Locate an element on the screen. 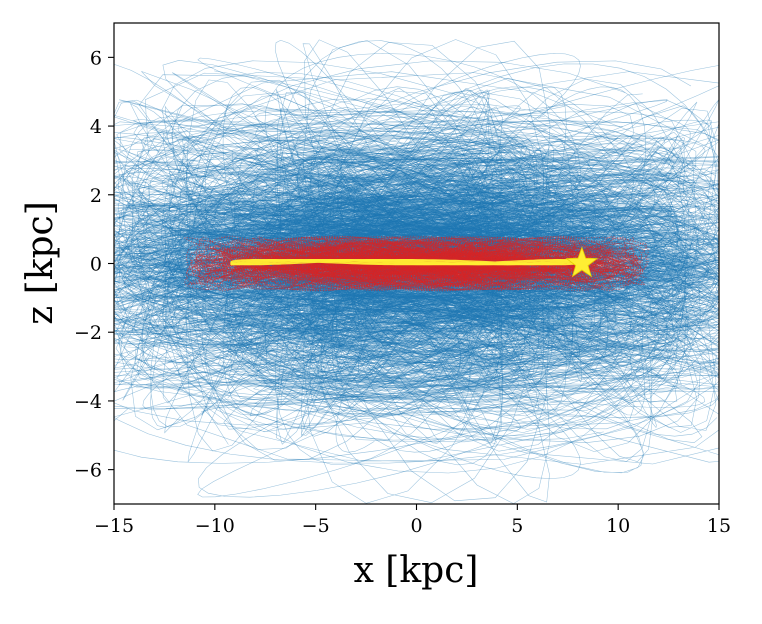  x-tick-label: 5 is located at coordinates (517, 526).